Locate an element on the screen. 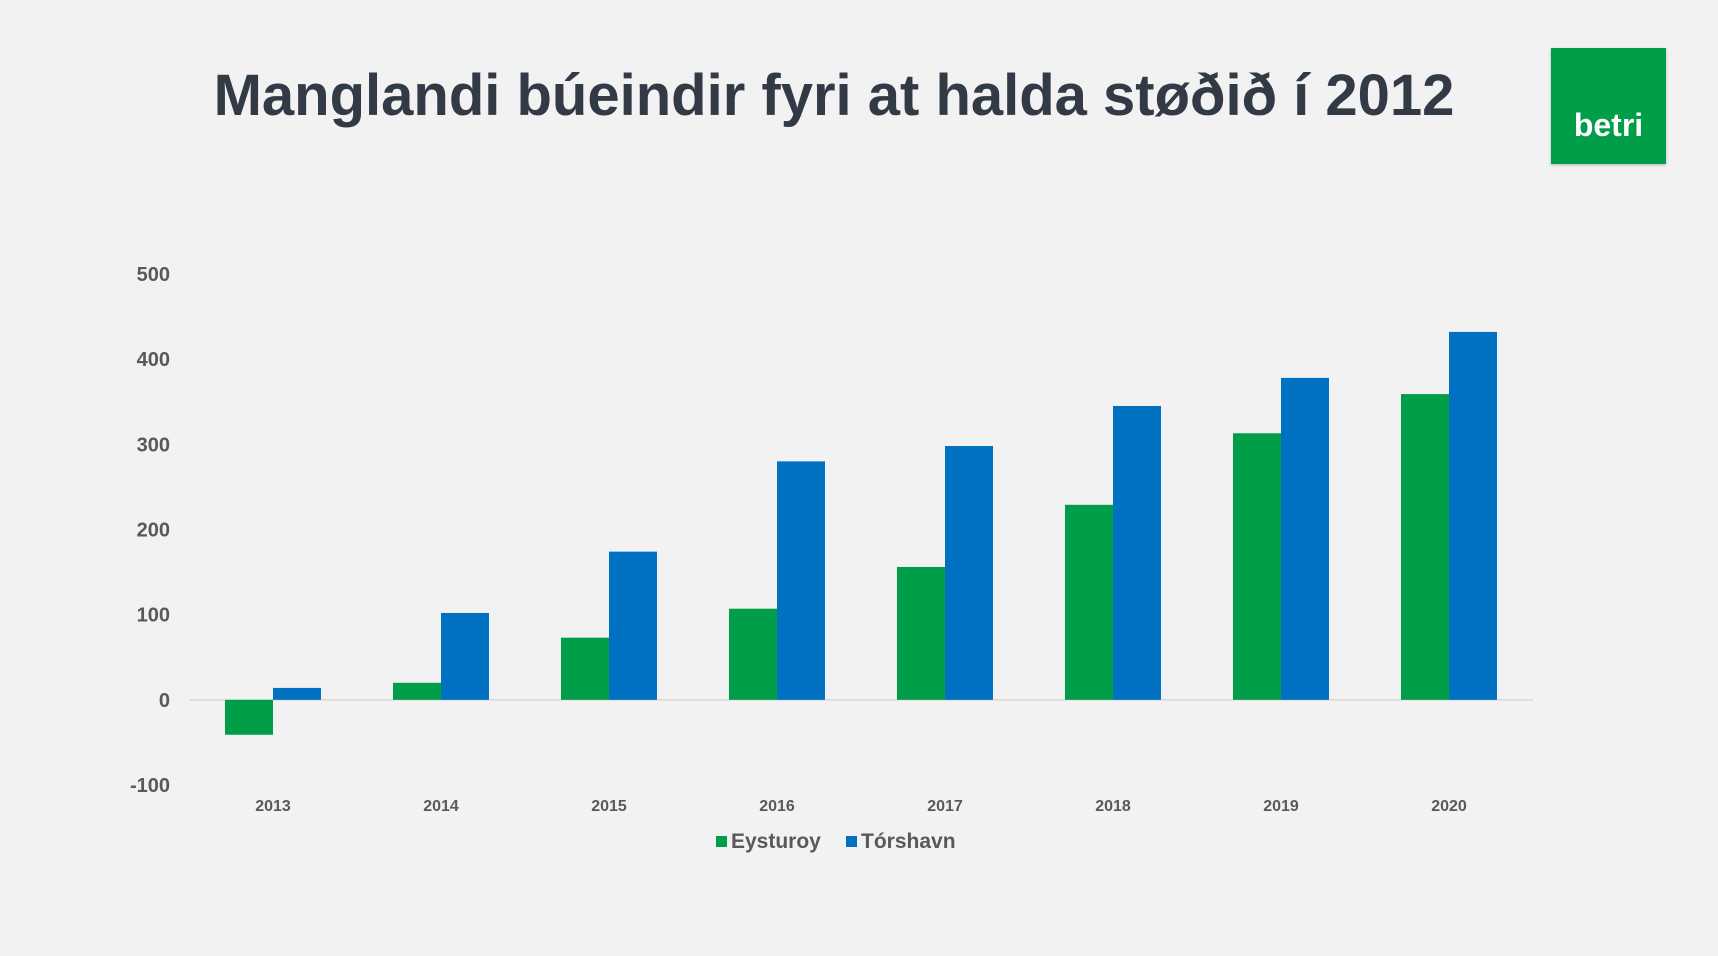 The height and width of the screenshot is (956, 1718). y-tick-label: 300 is located at coordinates (153, 445).